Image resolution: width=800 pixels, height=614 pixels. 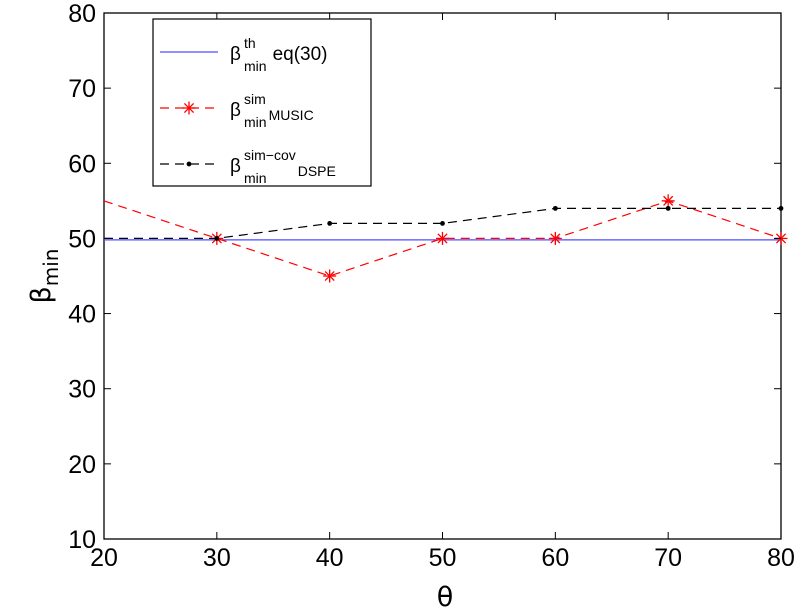 What do you see at coordinates (82, 89) in the screenshot?
I see `y-tick-label: 70` at bounding box center [82, 89].